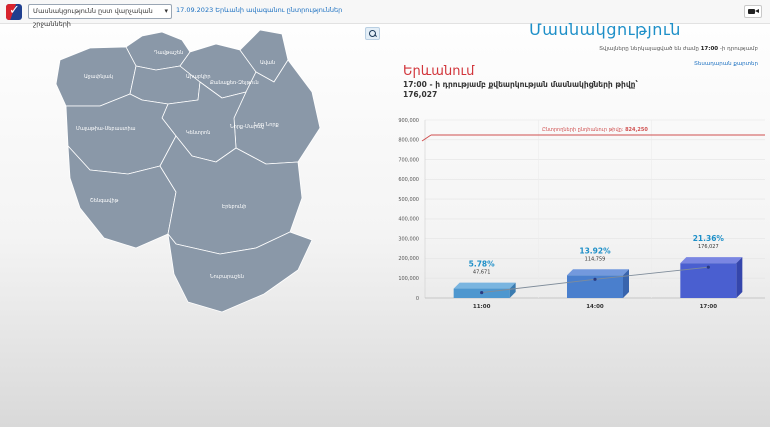  I want to click on total-voters-label: Ընտրողների ընդհանուր թիվը: 824,250, so click(595, 130).